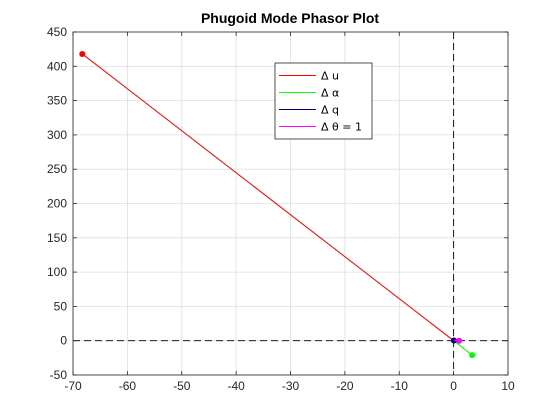 The height and width of the screenshot is (420, 560). What do you see at coordinates (291, 386) in the screenshot?
I see `x-tick-label: -30` at bounding box center [291, 386].